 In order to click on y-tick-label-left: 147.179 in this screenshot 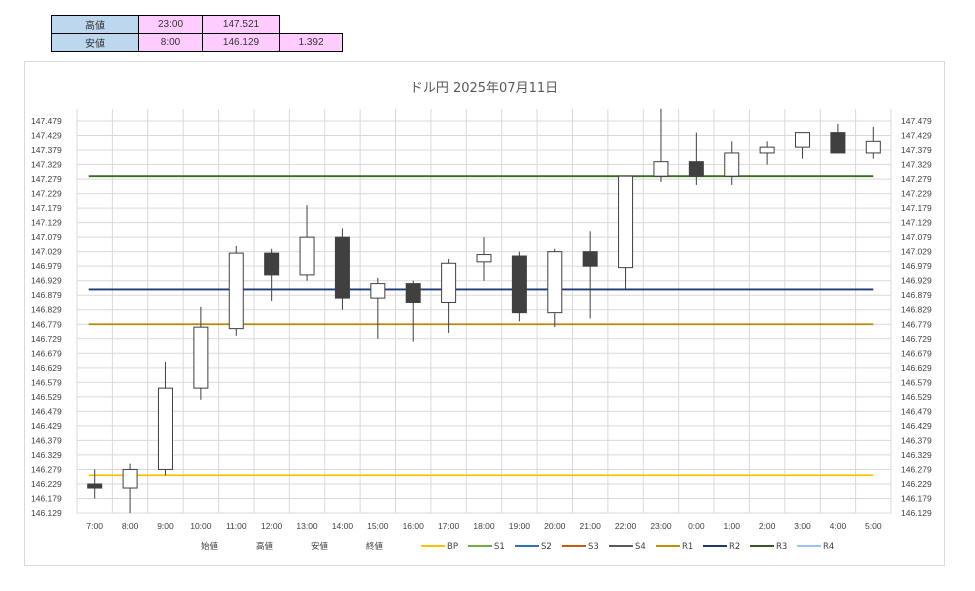, I will do `click(46, 208)`.